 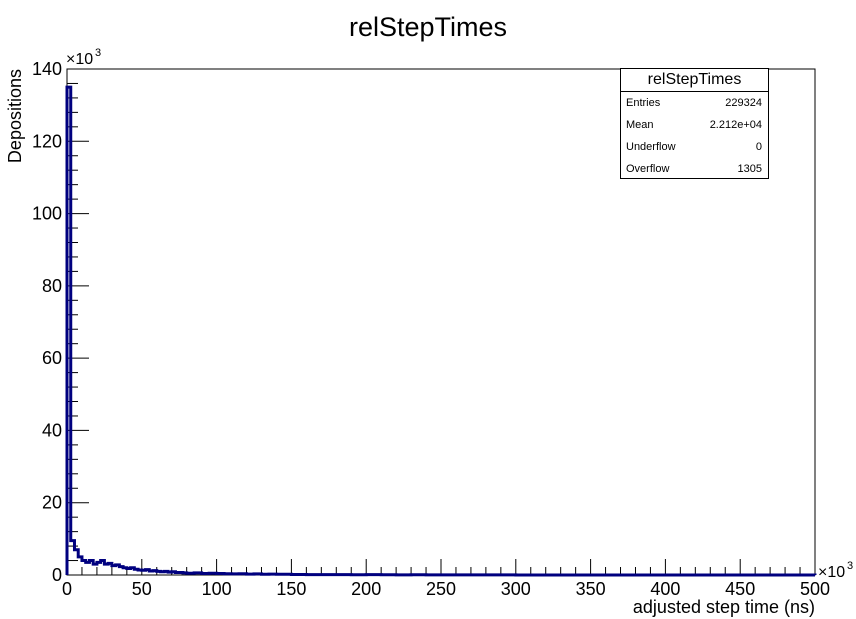 I want to click on x-tick-label: 0, so click(x=67, y=589).